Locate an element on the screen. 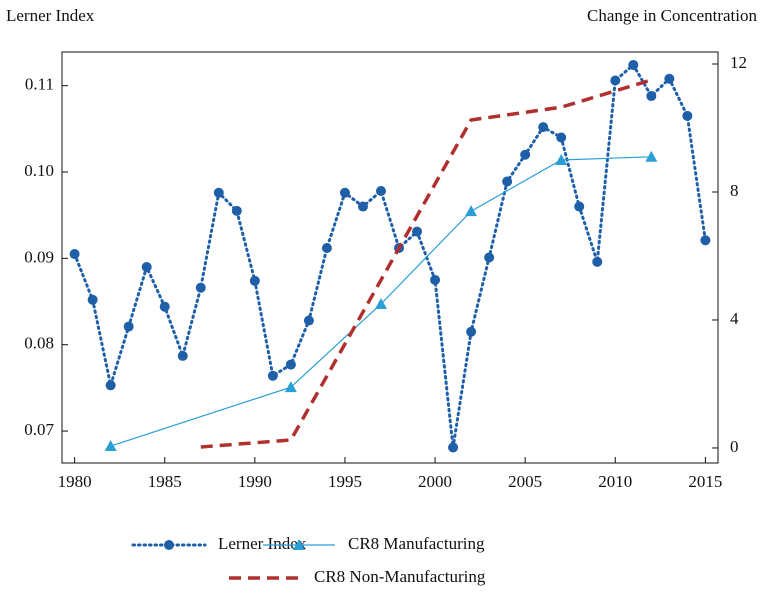  y-tick-label: 0.07 is located at coordinates (39, 429).